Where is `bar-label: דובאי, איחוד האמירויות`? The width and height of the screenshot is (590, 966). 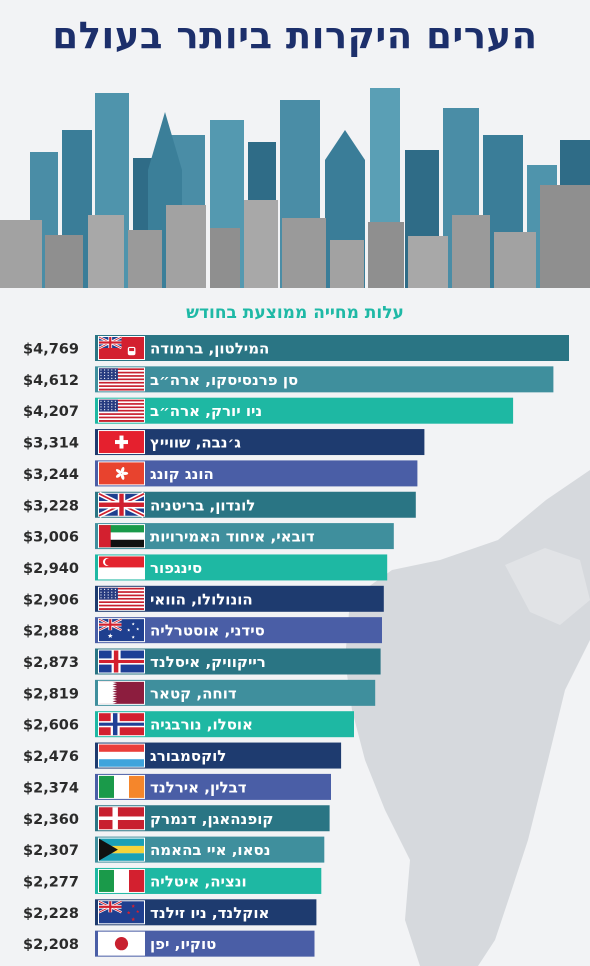
bar-label: דובאי, איחוד האמירויות is located at coordinates (232, 537).